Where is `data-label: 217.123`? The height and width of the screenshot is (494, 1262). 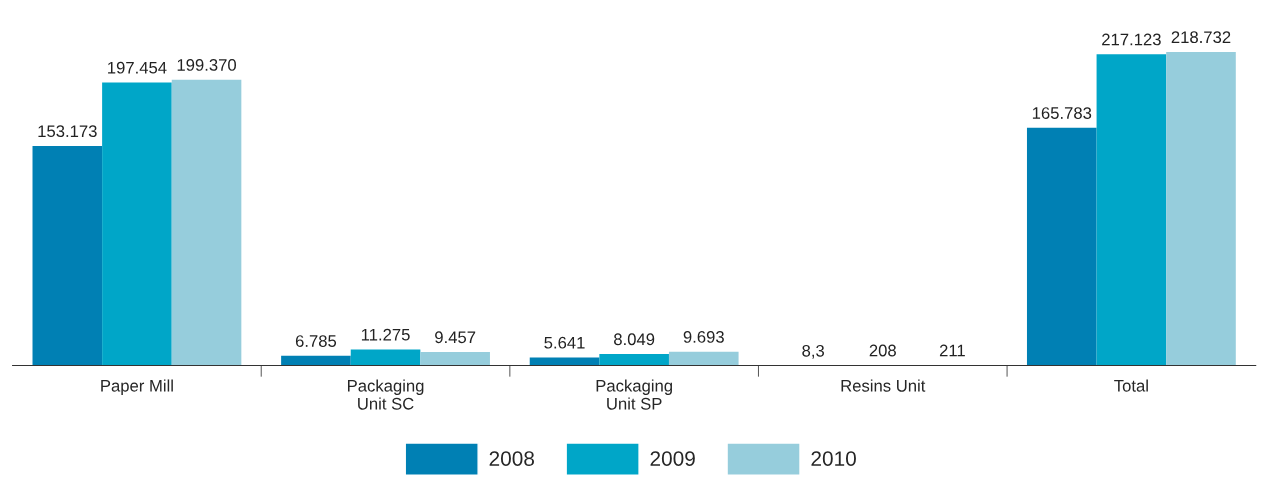
data-label: 217.123 is located at coordinates (1131, 39).